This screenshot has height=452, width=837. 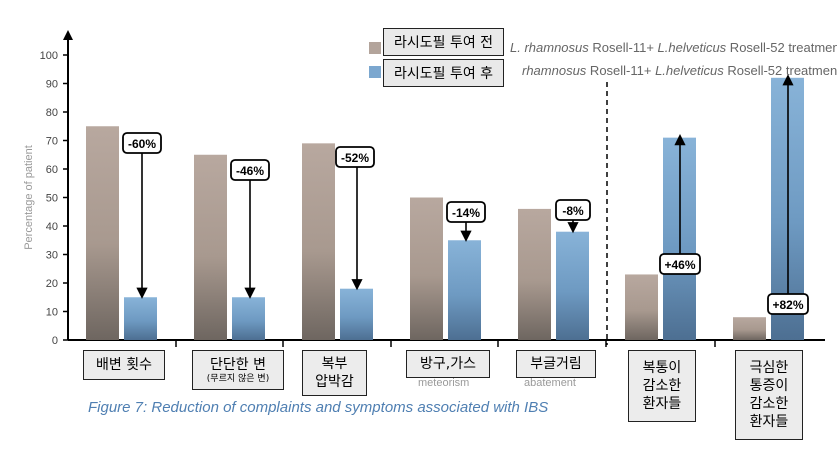 I want to click on change-badge-label: -52%, so click(x=355, y=158).